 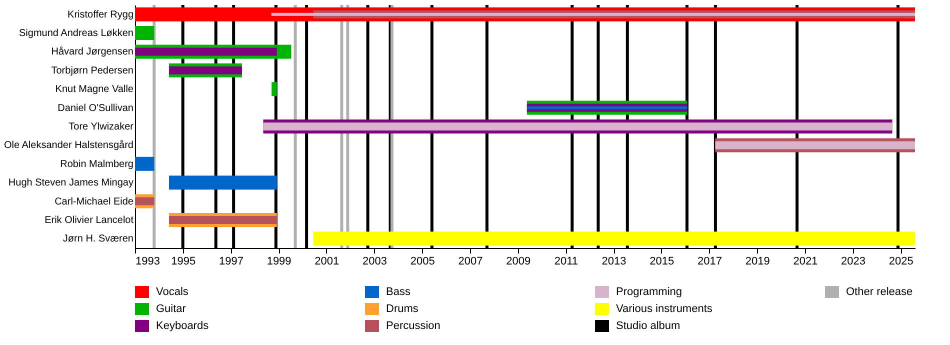 I want to click on x-tick-label: 2015, so click(x=662, y=262).